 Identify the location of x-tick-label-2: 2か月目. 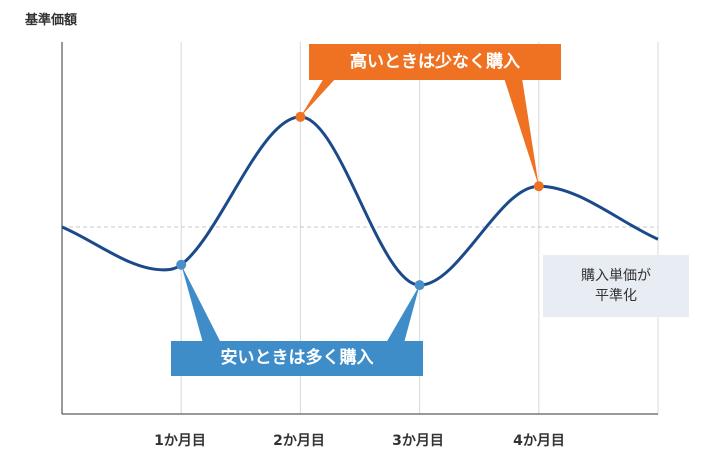
(299, 441).